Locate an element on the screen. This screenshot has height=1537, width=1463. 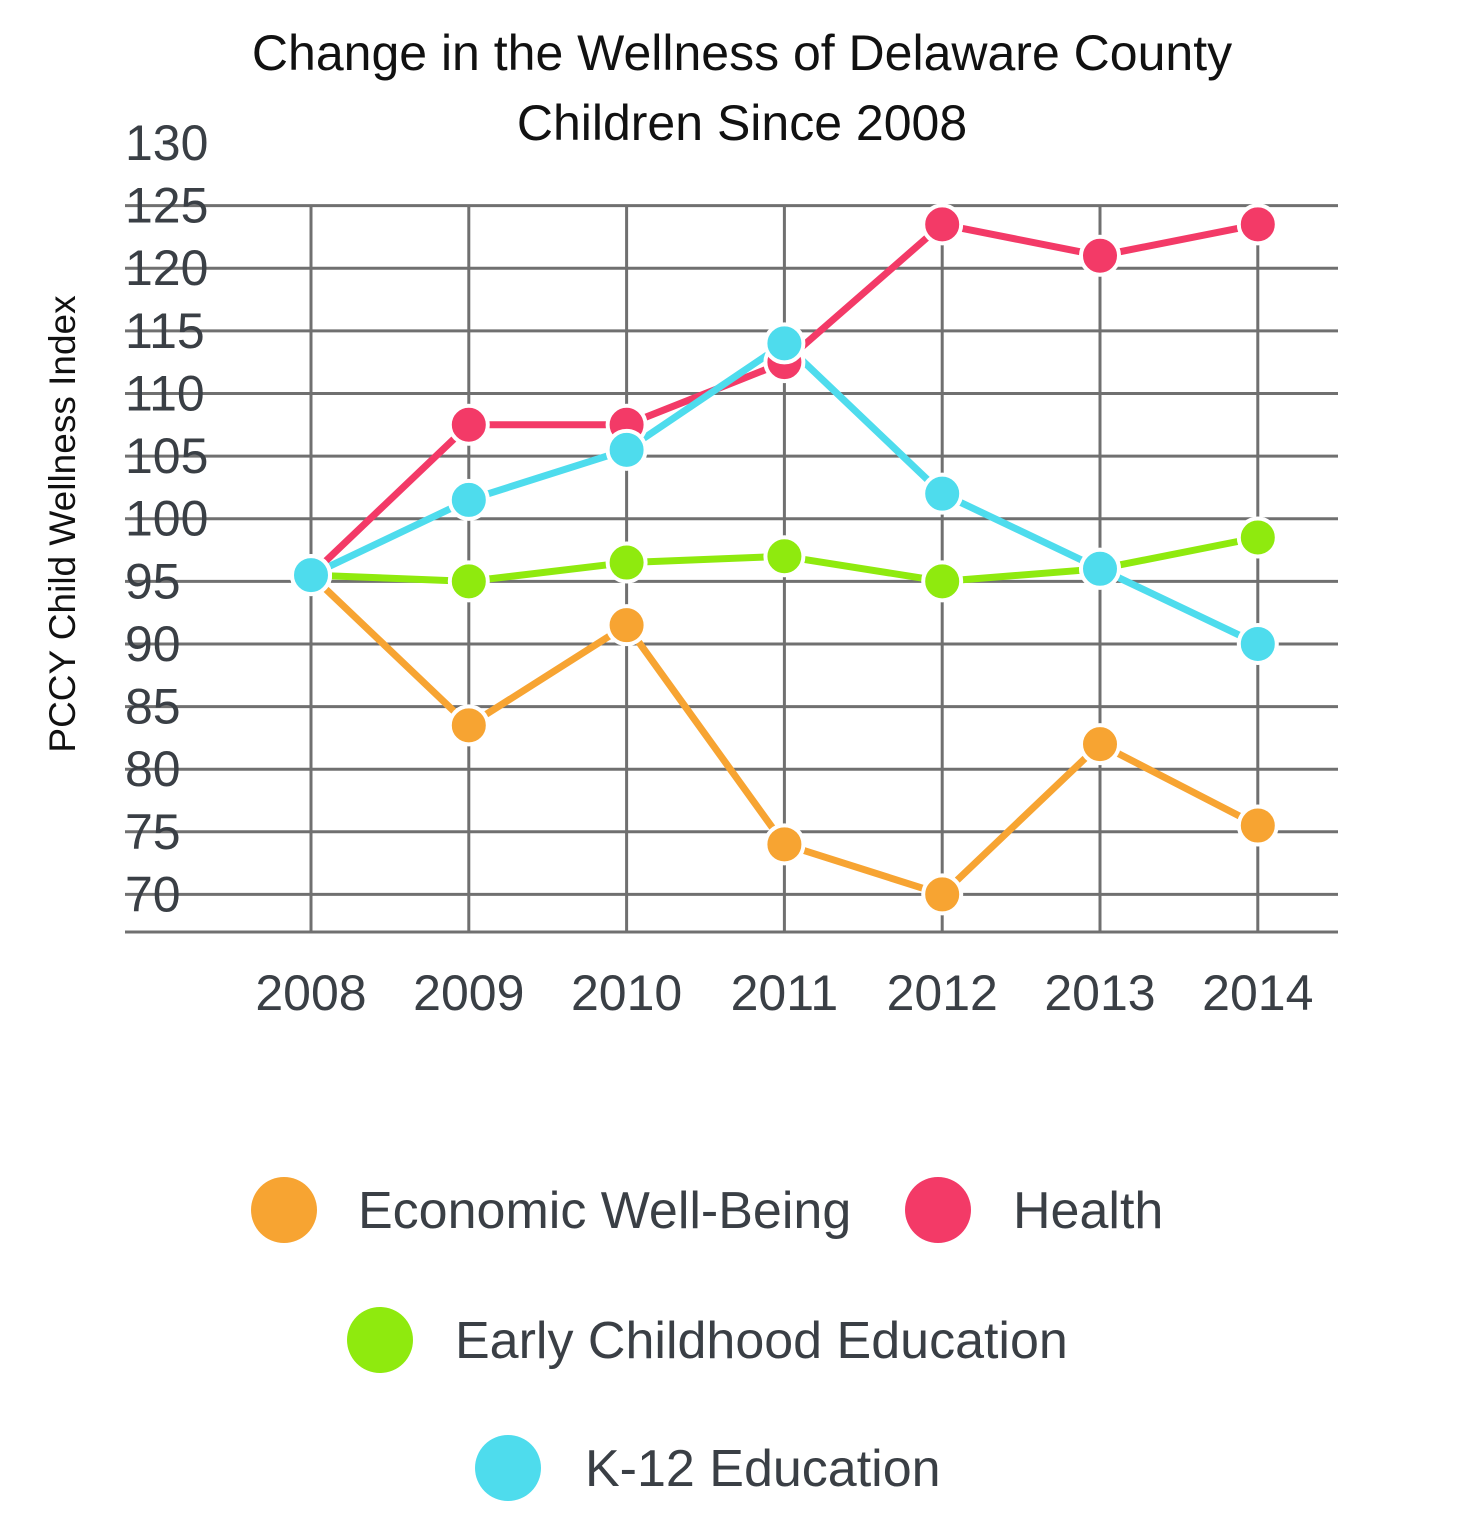
y-tick-125: 125 is located at coordinates (166, 206).